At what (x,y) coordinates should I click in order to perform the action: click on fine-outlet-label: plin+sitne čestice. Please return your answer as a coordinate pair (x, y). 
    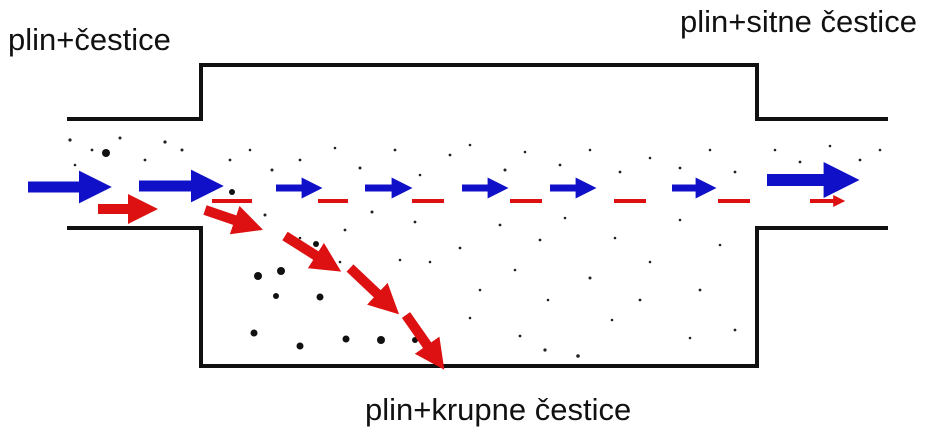
    Looking at the image, I should click on (798, 21).